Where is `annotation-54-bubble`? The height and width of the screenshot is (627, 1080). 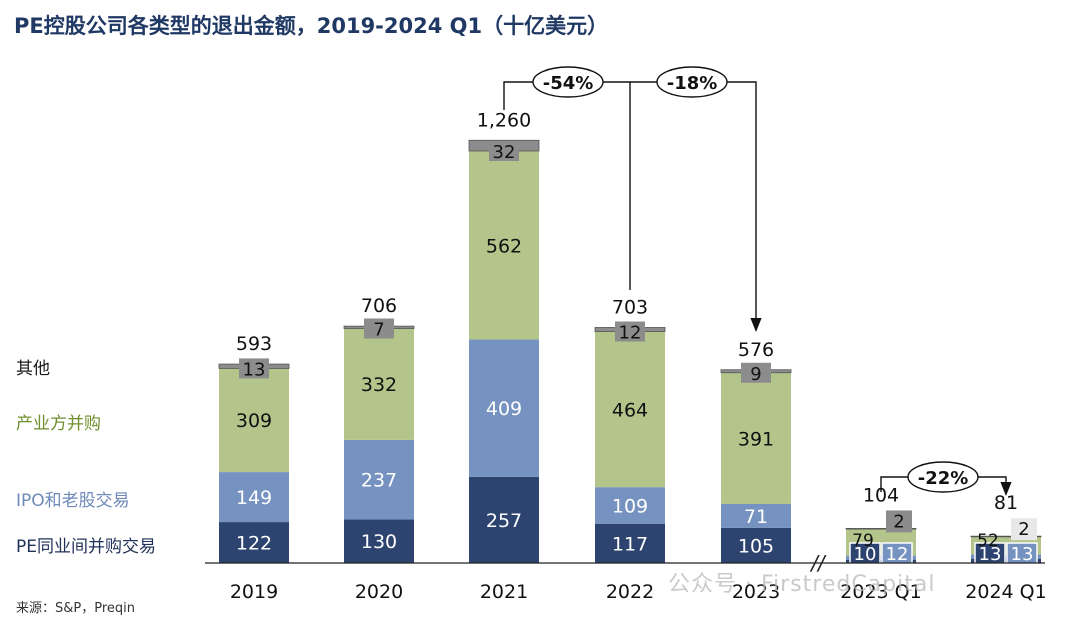
annotation-54-bubble is located at coordinates (568, 82).